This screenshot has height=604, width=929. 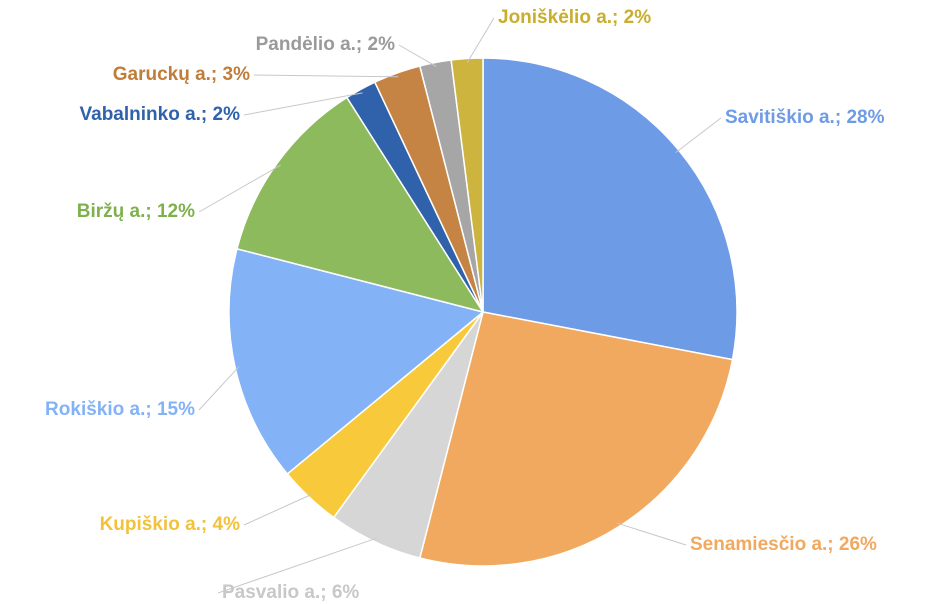 What do you see at coordinates (181, 74) in the screenshot?
I see `data-label: Garuckų a.; 3%` at bounding box center [181, 74].